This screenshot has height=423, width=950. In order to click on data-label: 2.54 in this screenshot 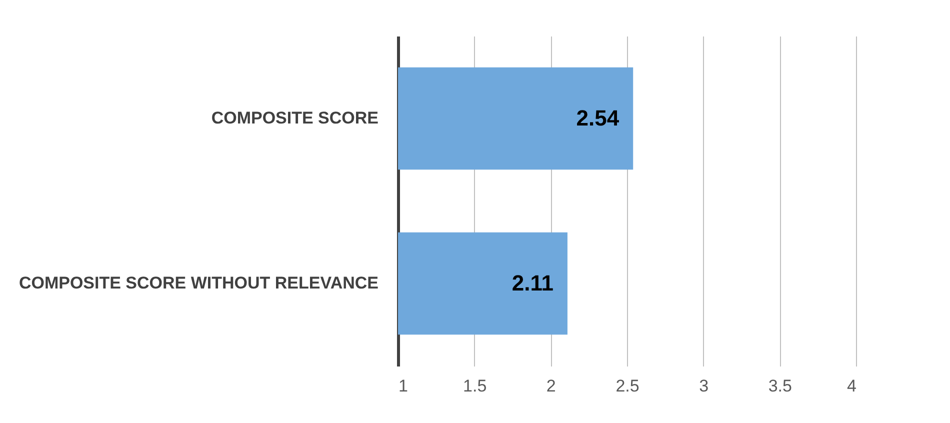, I will do `click(598, 118)`.